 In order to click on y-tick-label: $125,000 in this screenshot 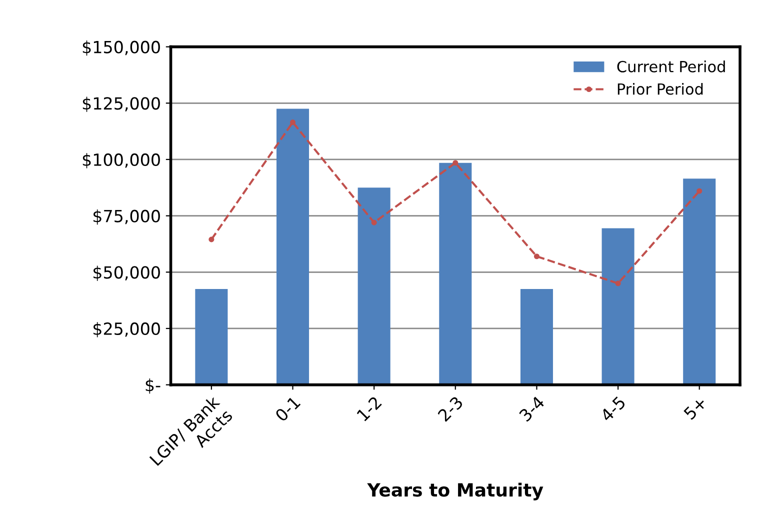, I will do `click(121, 104)`.